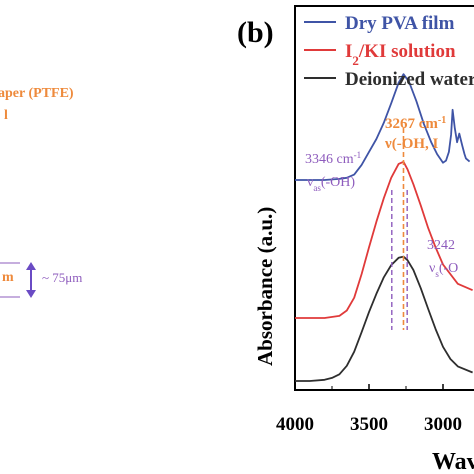 Image resolution: width=474 pixels, height=474 pixels. Describe the element at coordinates (62, 277) in the screenshot. I see `left-panel-thickness-label: ~ 75μm` at that location.